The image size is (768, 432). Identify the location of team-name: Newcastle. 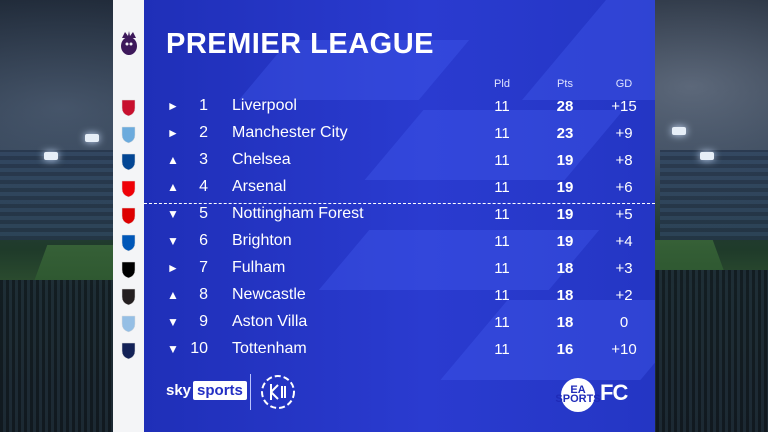
(269, 294).